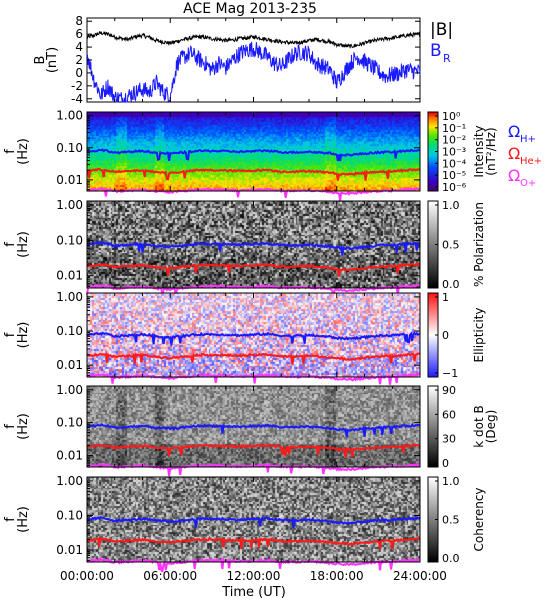  What do you see at coordinates (491, 151) in the screenshot?
I see `colorbar-unit: (nT²/Hz)` at bounding box center [491, 151].